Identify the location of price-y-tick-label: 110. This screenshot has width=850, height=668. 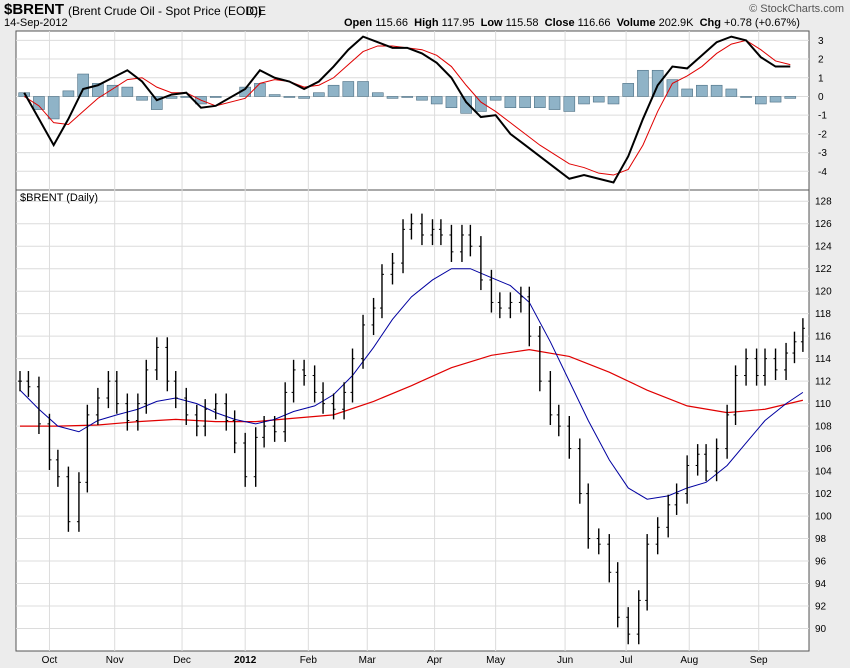
(823, 404).